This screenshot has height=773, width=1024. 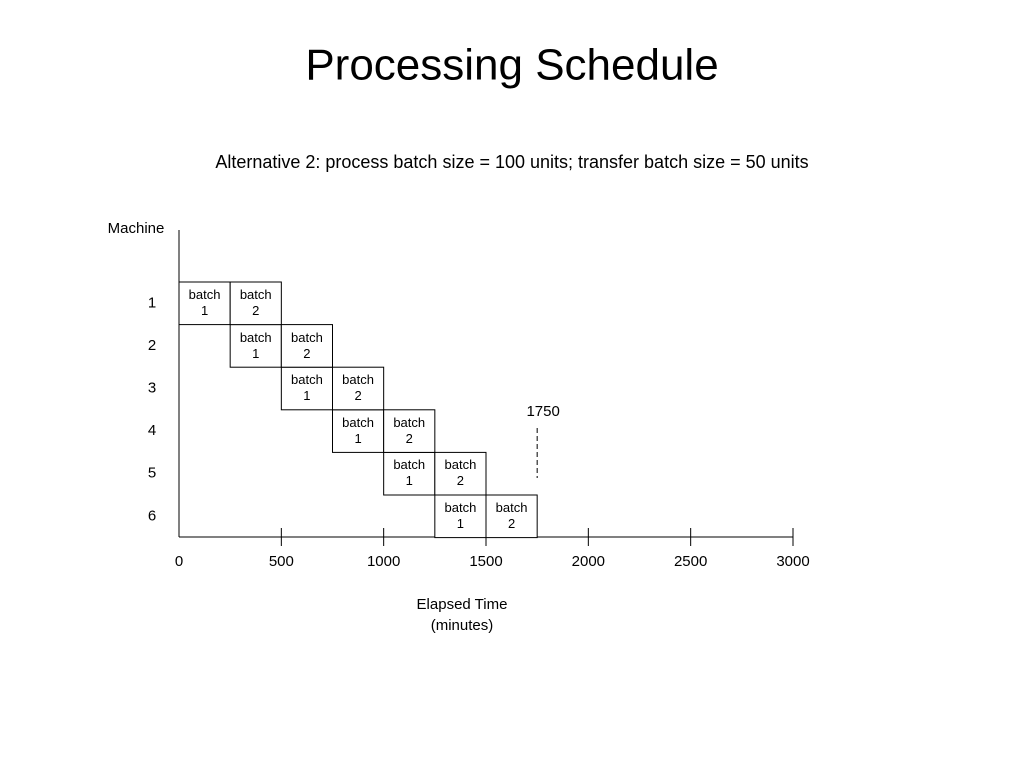 I want to click on y-axis-label: Machine, so click(x=136, y=228).